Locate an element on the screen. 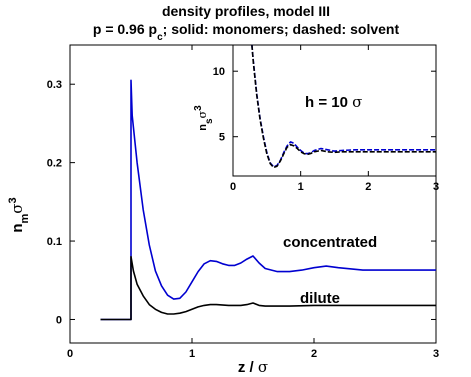 This screenshot has height=377, width=471. y-axis-label-sup-3: 3 is located at coordinates (13, 200).